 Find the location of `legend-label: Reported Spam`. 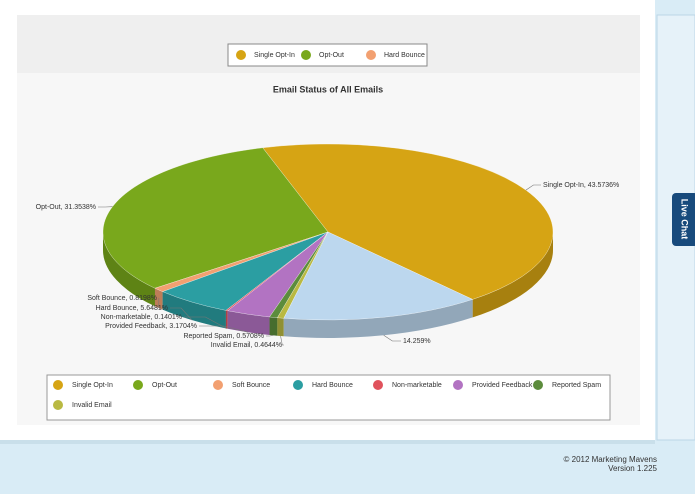

legend-label: Reported Spam is located at coordinates (576, 385).